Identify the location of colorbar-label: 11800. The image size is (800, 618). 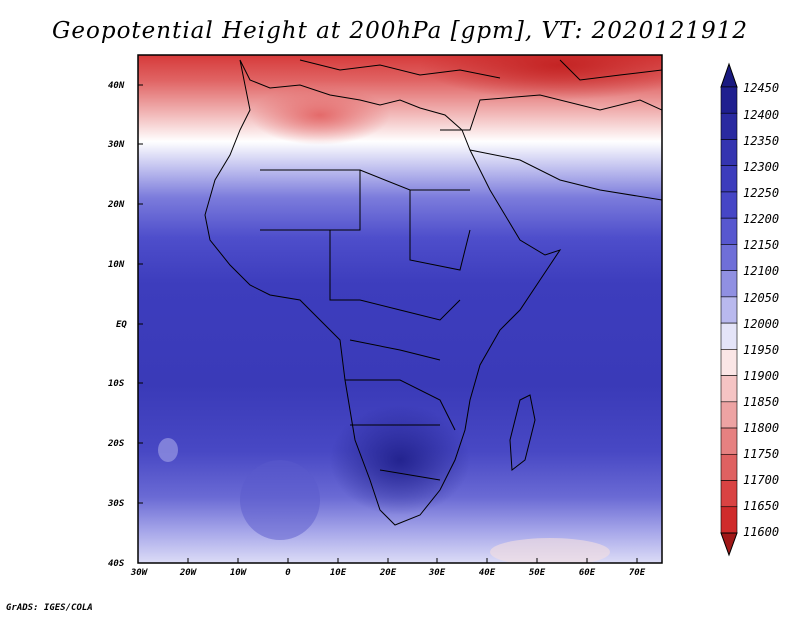
(761, 428).